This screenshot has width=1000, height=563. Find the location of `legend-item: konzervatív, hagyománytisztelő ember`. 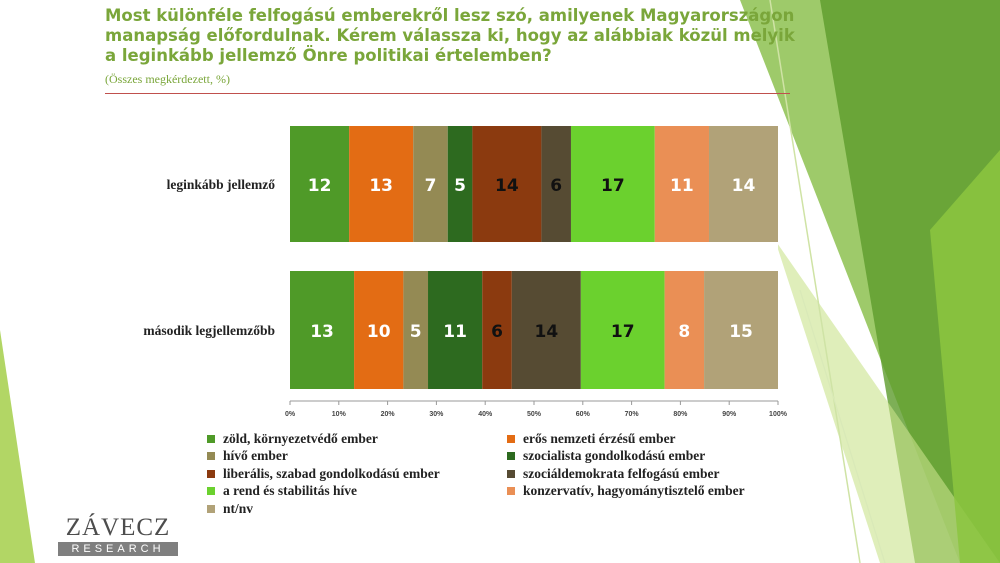

legend-item: konzervatív, hagyománytisztelő ember is located at coordinates (626, 491).